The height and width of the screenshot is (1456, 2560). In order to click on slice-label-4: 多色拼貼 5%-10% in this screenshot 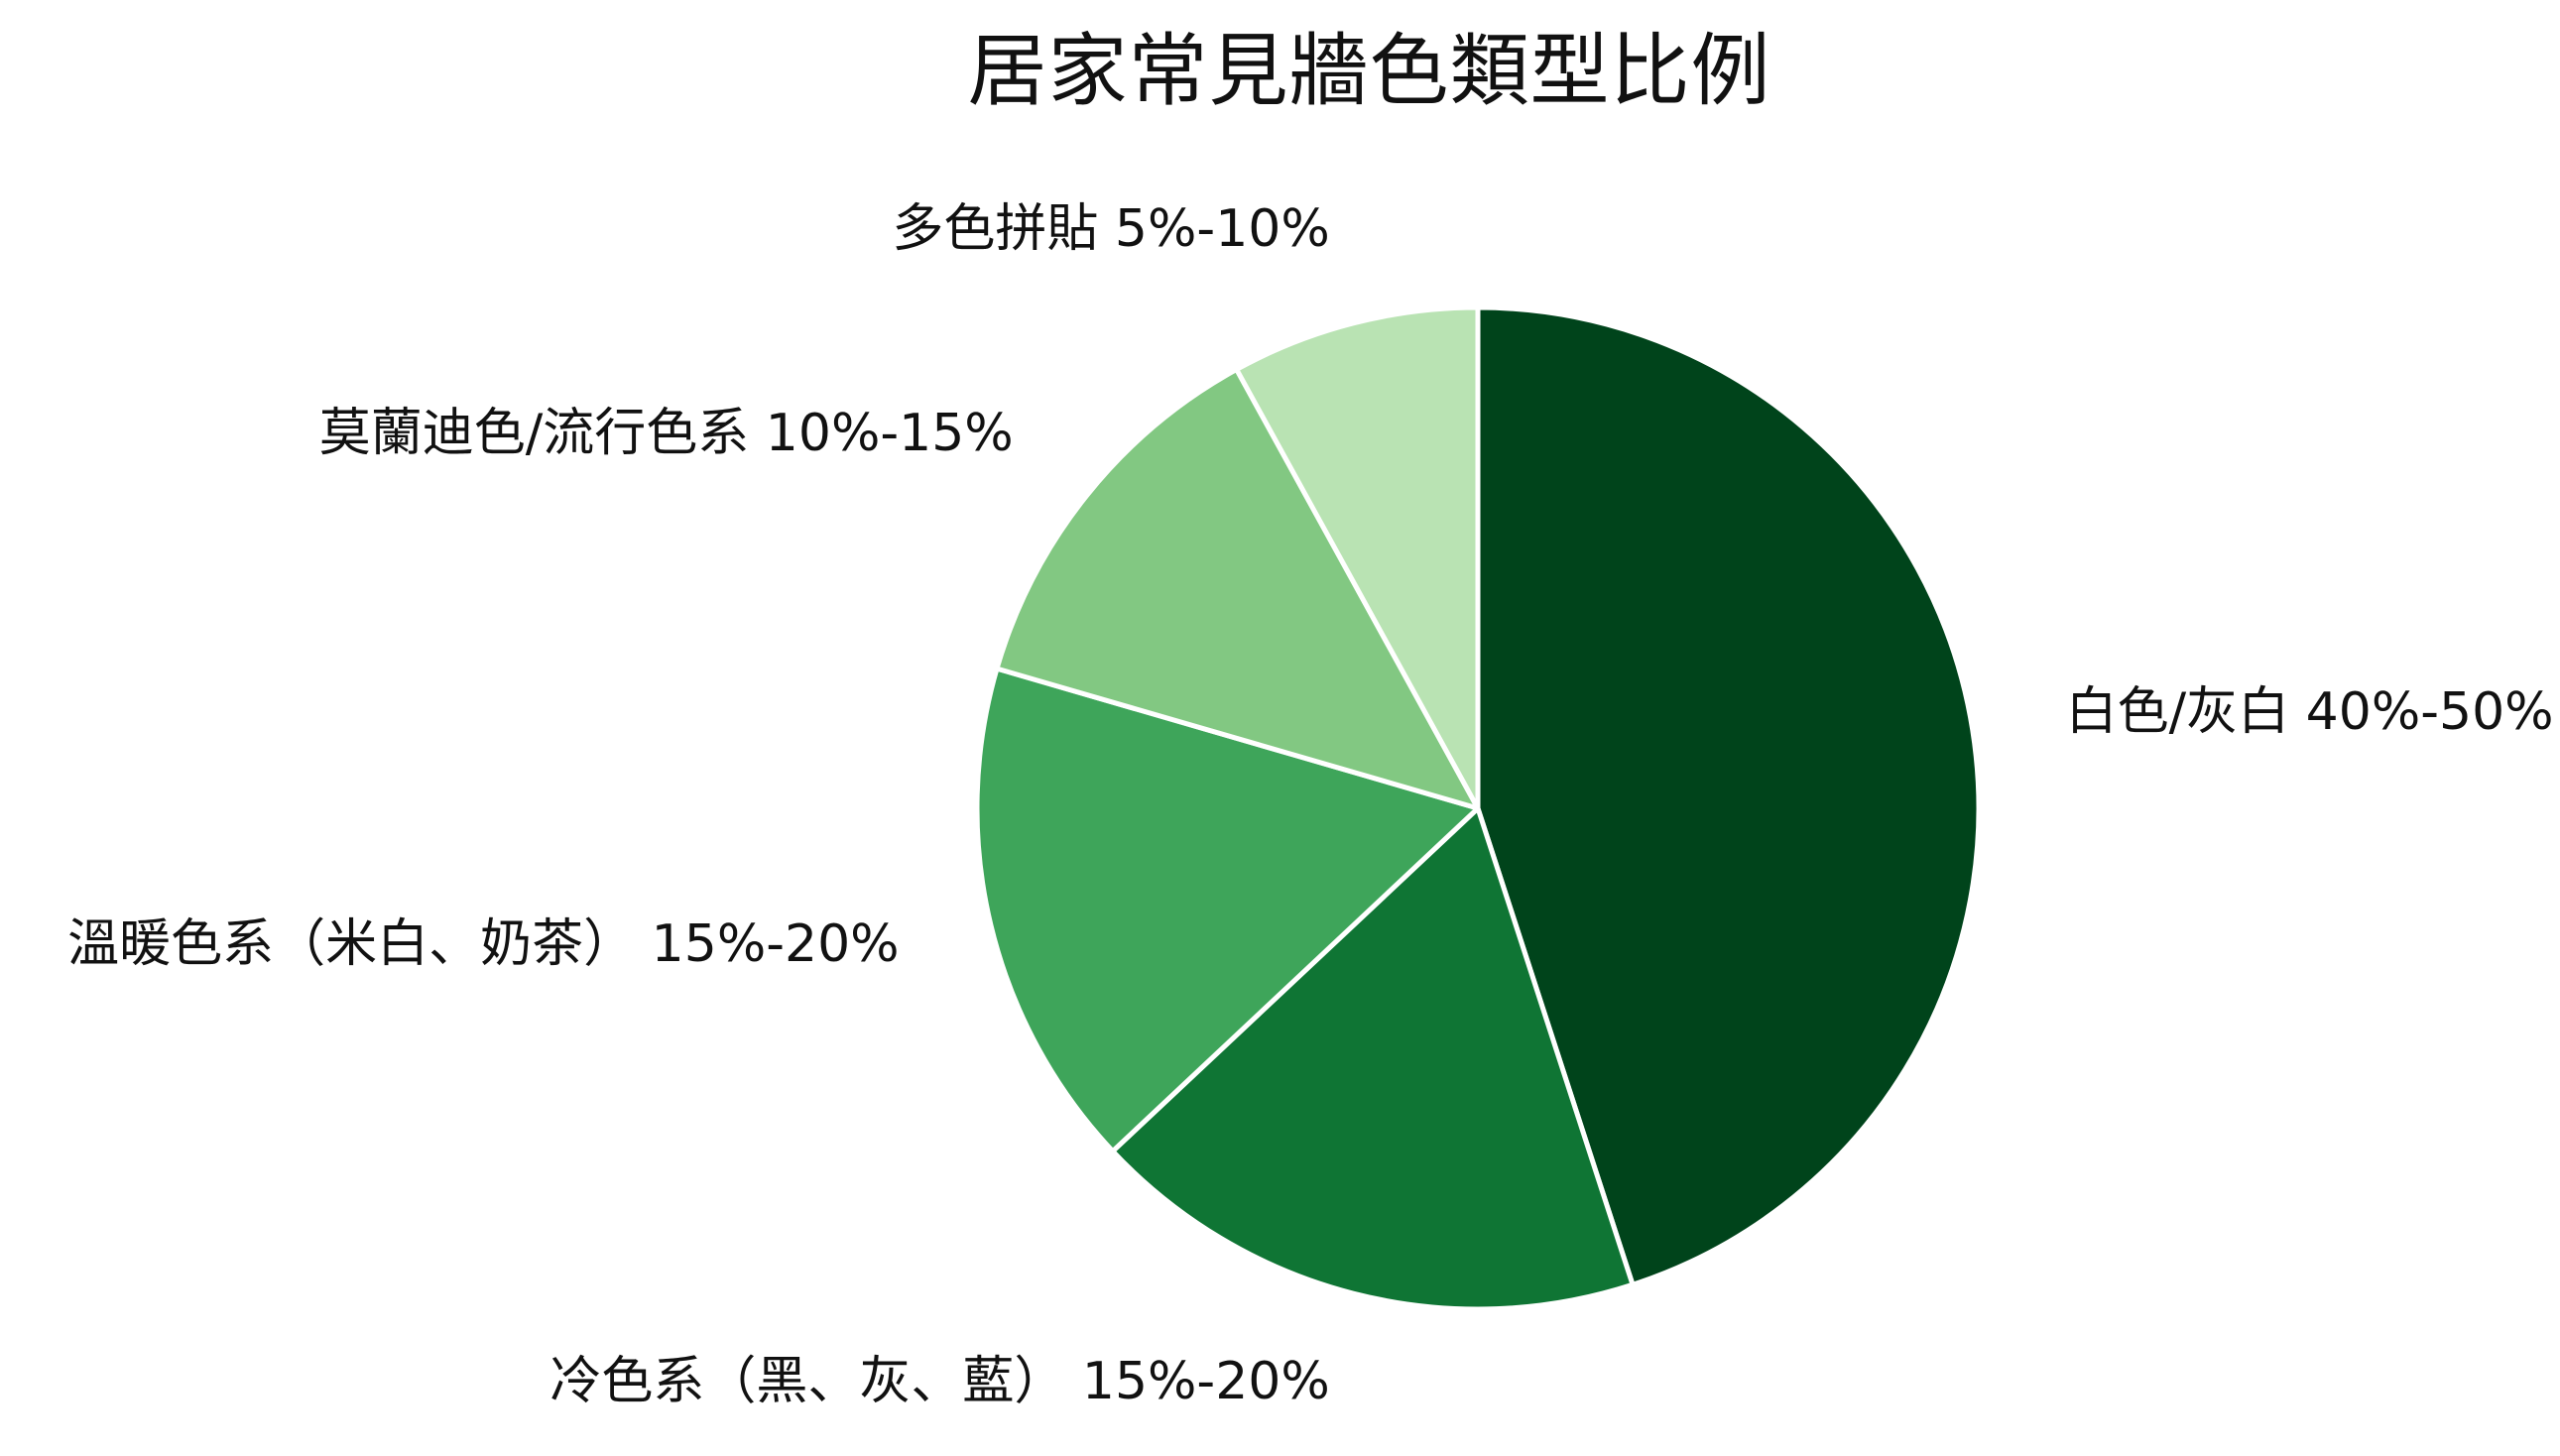, I will do `click(1111, 229)`.